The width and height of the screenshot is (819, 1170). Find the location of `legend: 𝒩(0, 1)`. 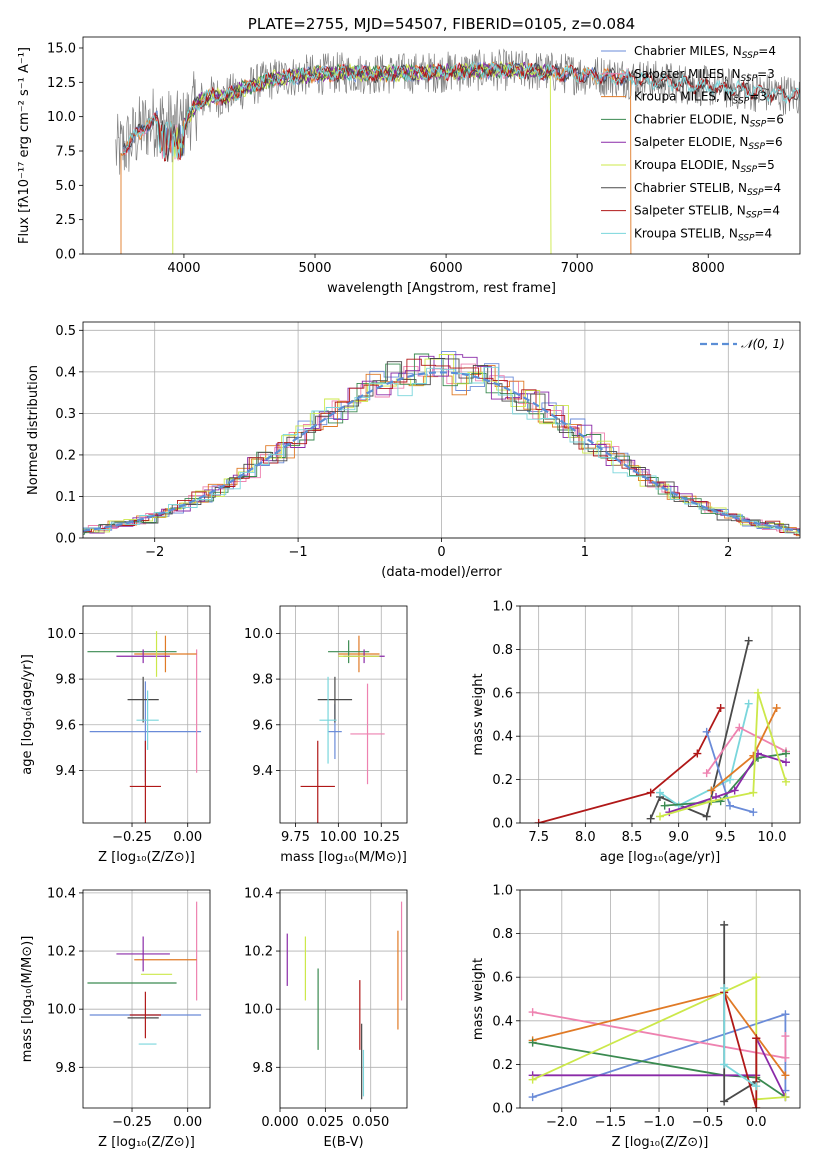

legend: 𝒩(0, 1) is located at coordinates (742, 344).